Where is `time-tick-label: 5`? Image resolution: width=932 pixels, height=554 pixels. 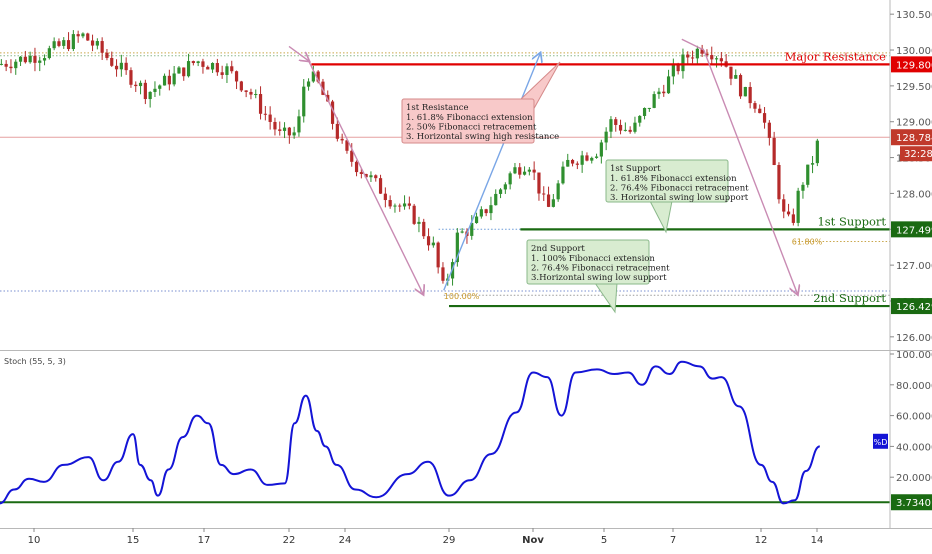 time-tick-label: 5 is located at coordinates (604, 540).